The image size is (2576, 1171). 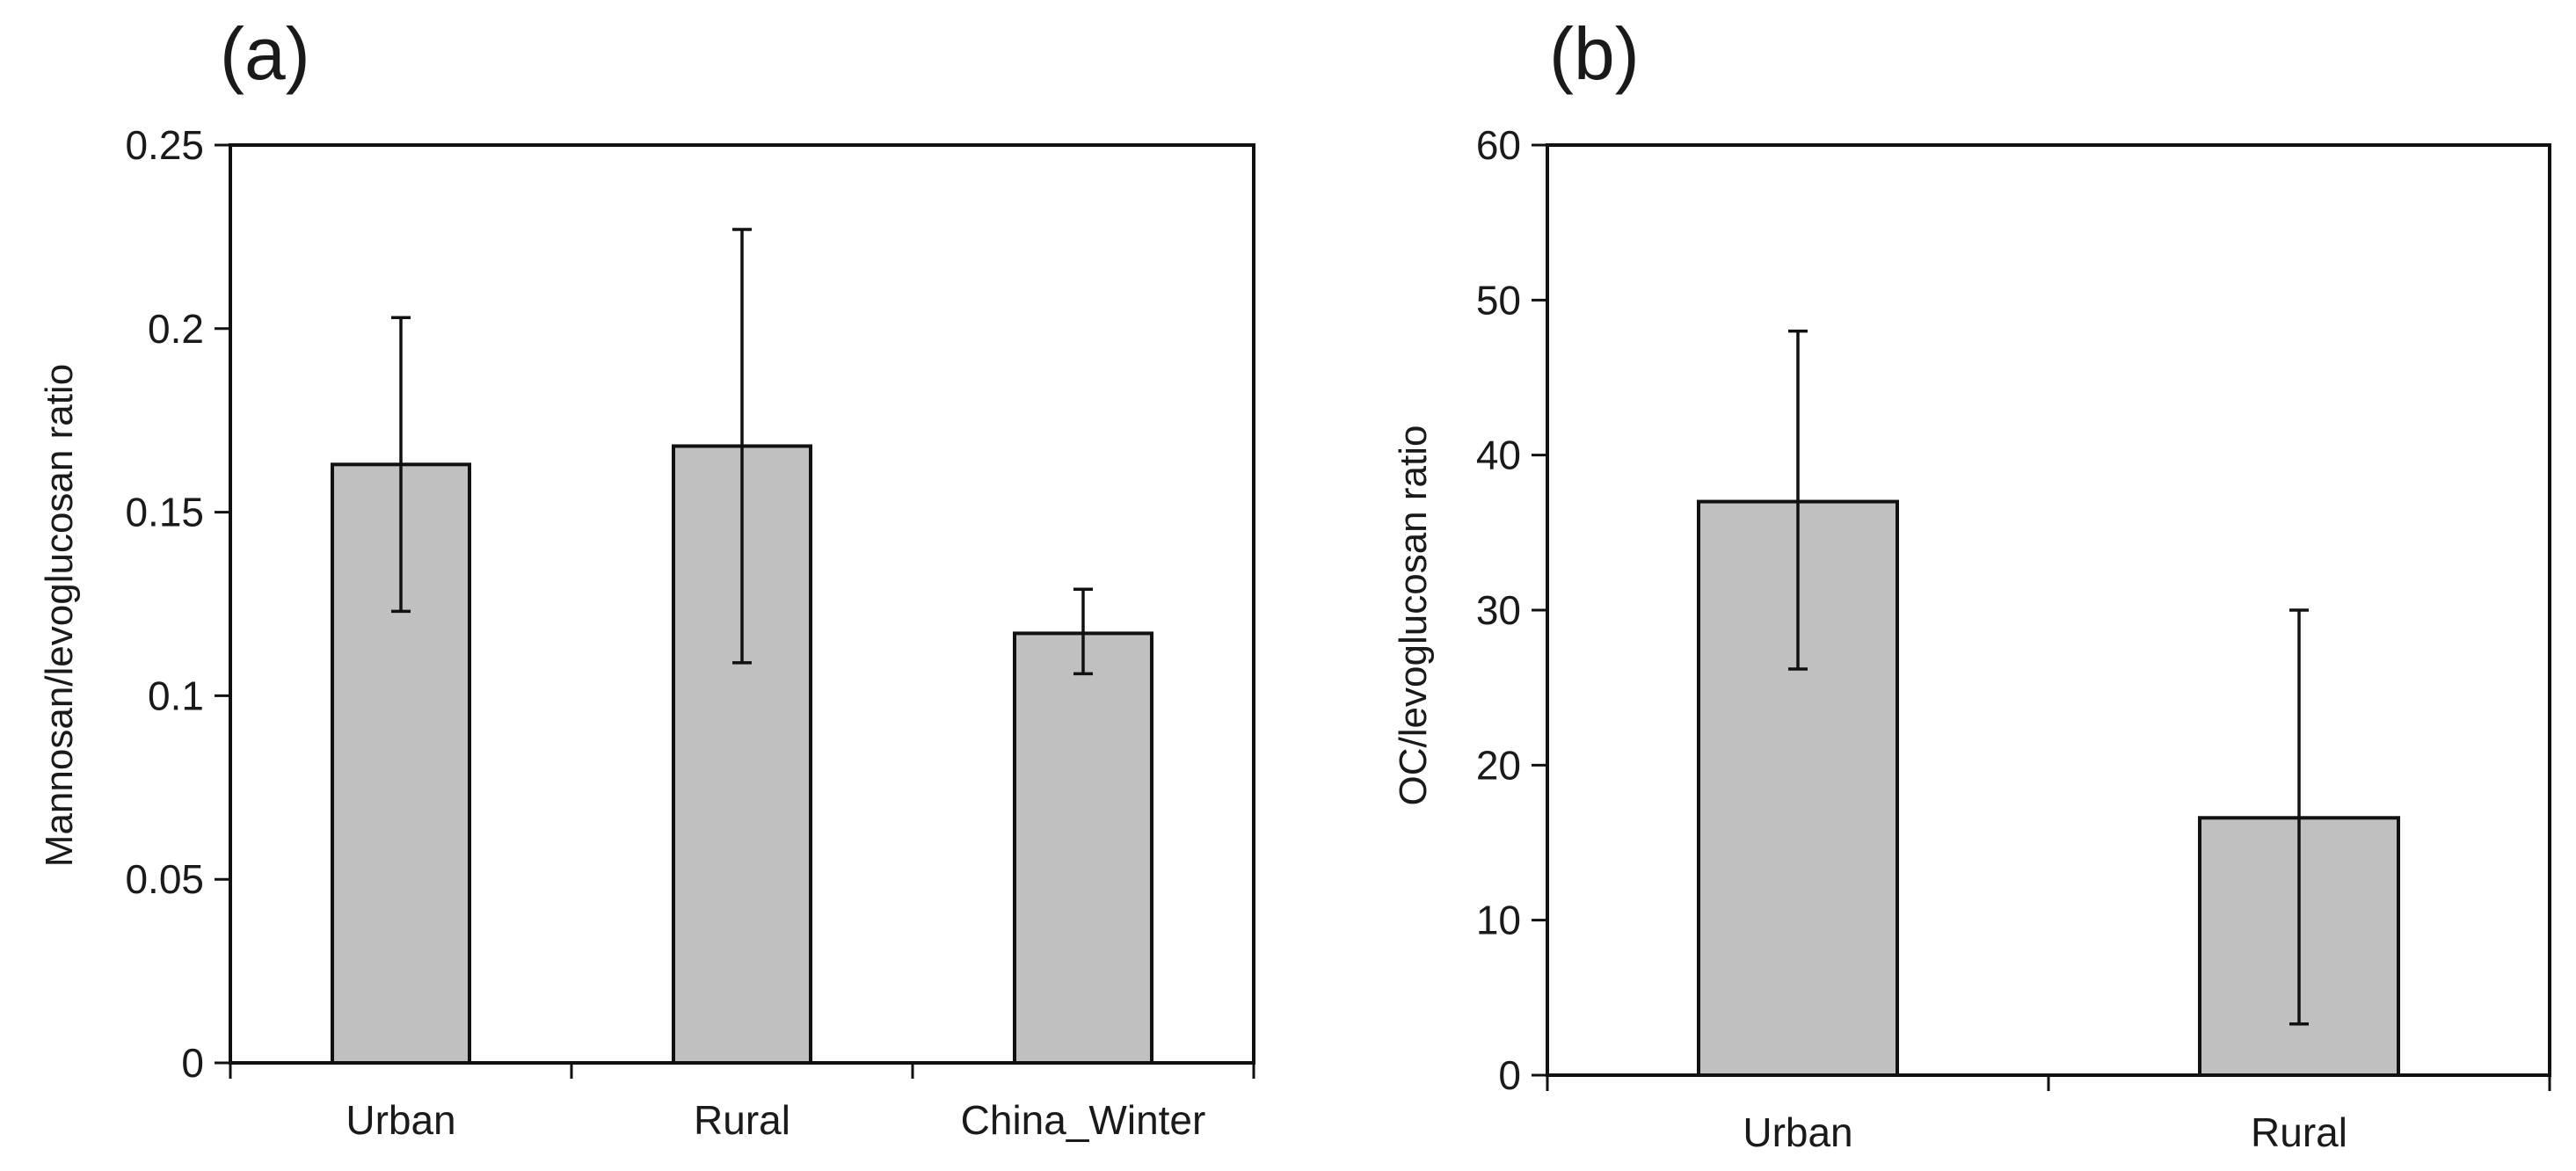 What do you see at coordinates (1498, 920) in the screenshot?
I see `y-tick-label: 10` at bounding box center [1498, 920].